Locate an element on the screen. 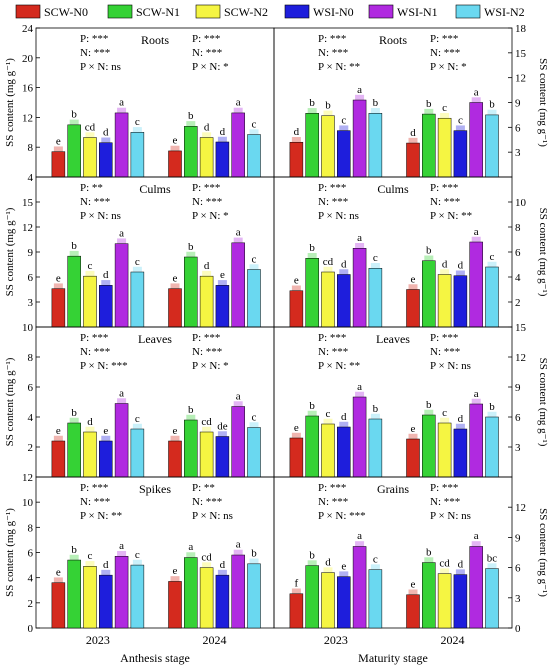 Image resolution: width=550 pixels, height=669 pixels. y-tick-label: 6 is located at coordinates (31, 554).